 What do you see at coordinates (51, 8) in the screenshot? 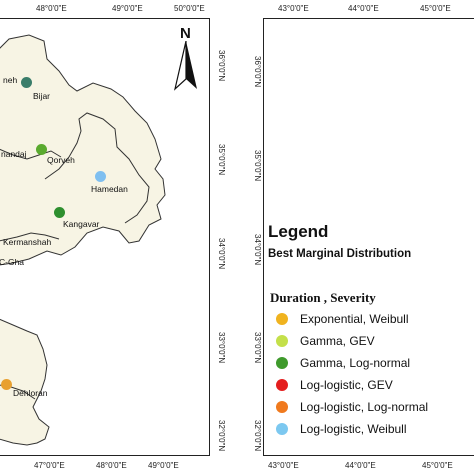
I see `left-top-tick-0: 48°0'0"E` at bounding box center [51, 8].